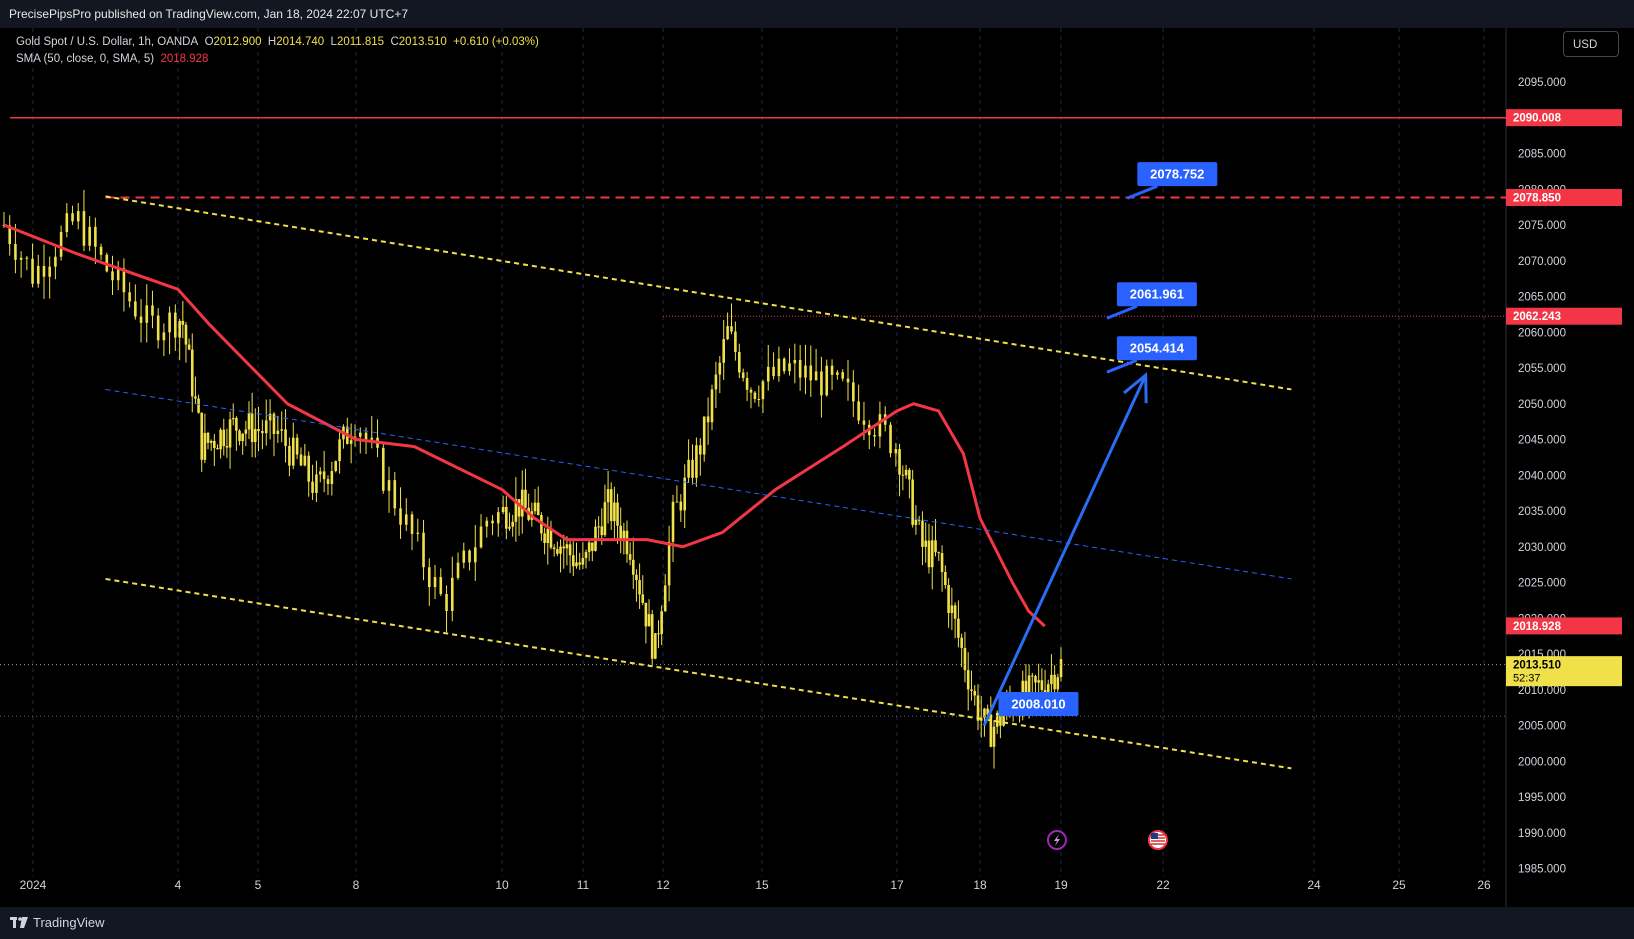  Describe the element at coordinates (85, 59) in the screenshot. I see `sma-label: SMA (50, close, 0, SMA, 5)` at that location.